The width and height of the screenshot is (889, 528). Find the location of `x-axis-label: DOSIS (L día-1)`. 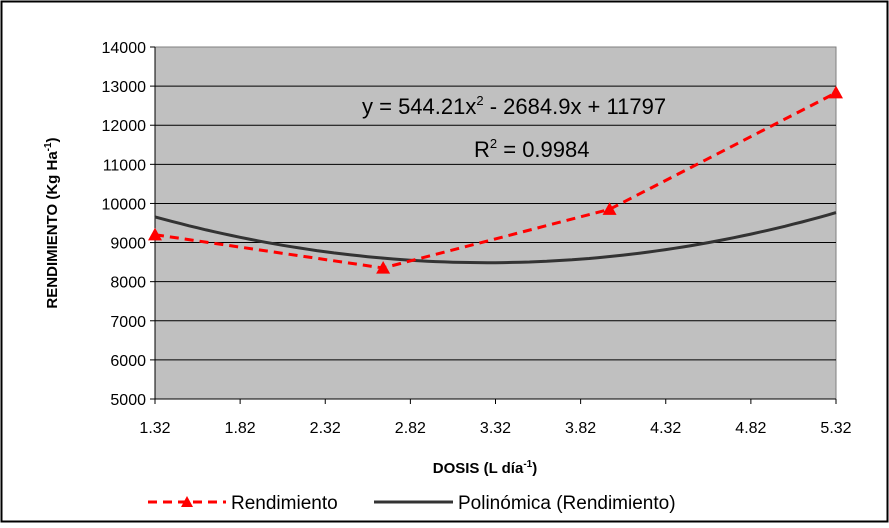

x-axis-label: DOSIS (L día-1) is located at coordinates (485, 468).